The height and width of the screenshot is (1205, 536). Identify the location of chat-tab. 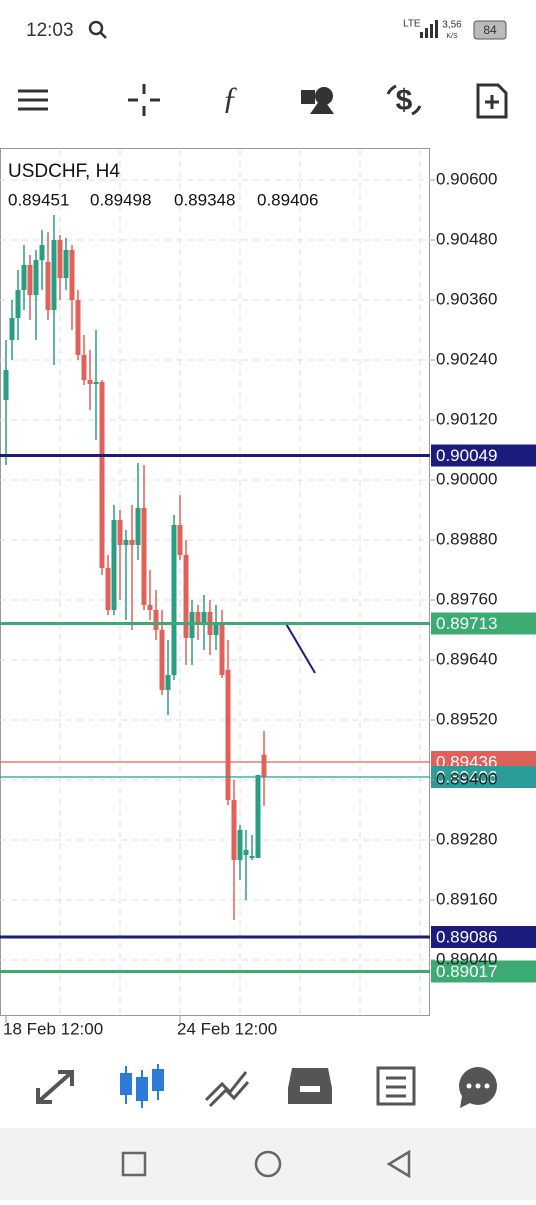
(478, 1087).